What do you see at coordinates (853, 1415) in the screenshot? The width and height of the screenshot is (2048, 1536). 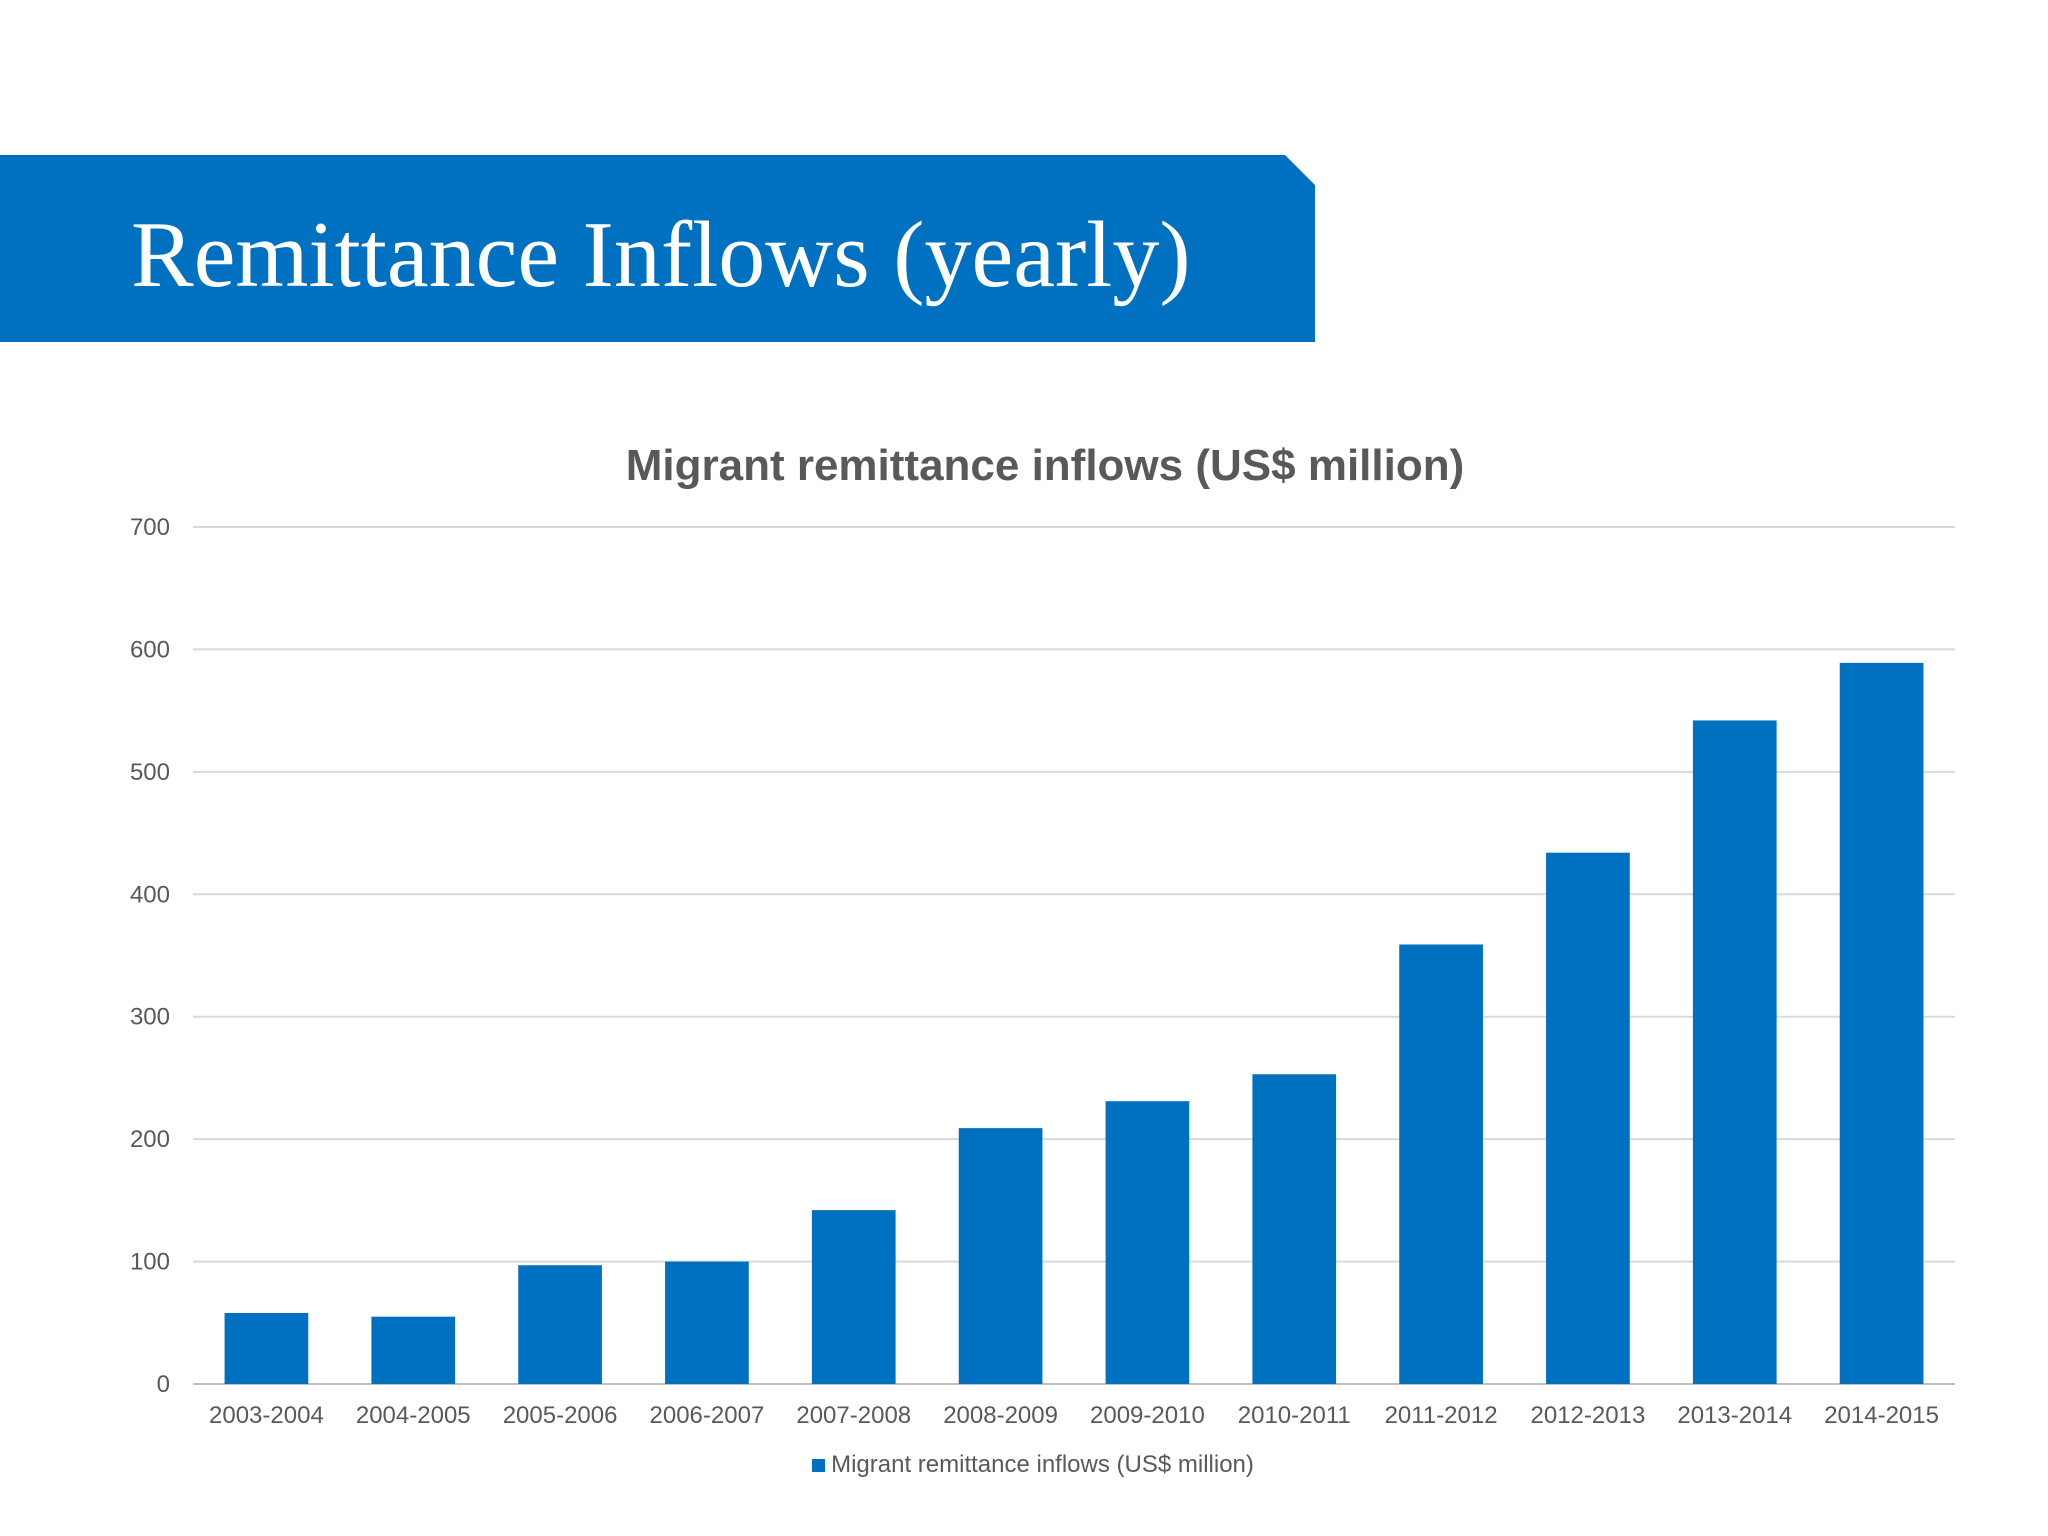 I see `x-tick-label: 2007-2008` at bounding box center [853, 1415].